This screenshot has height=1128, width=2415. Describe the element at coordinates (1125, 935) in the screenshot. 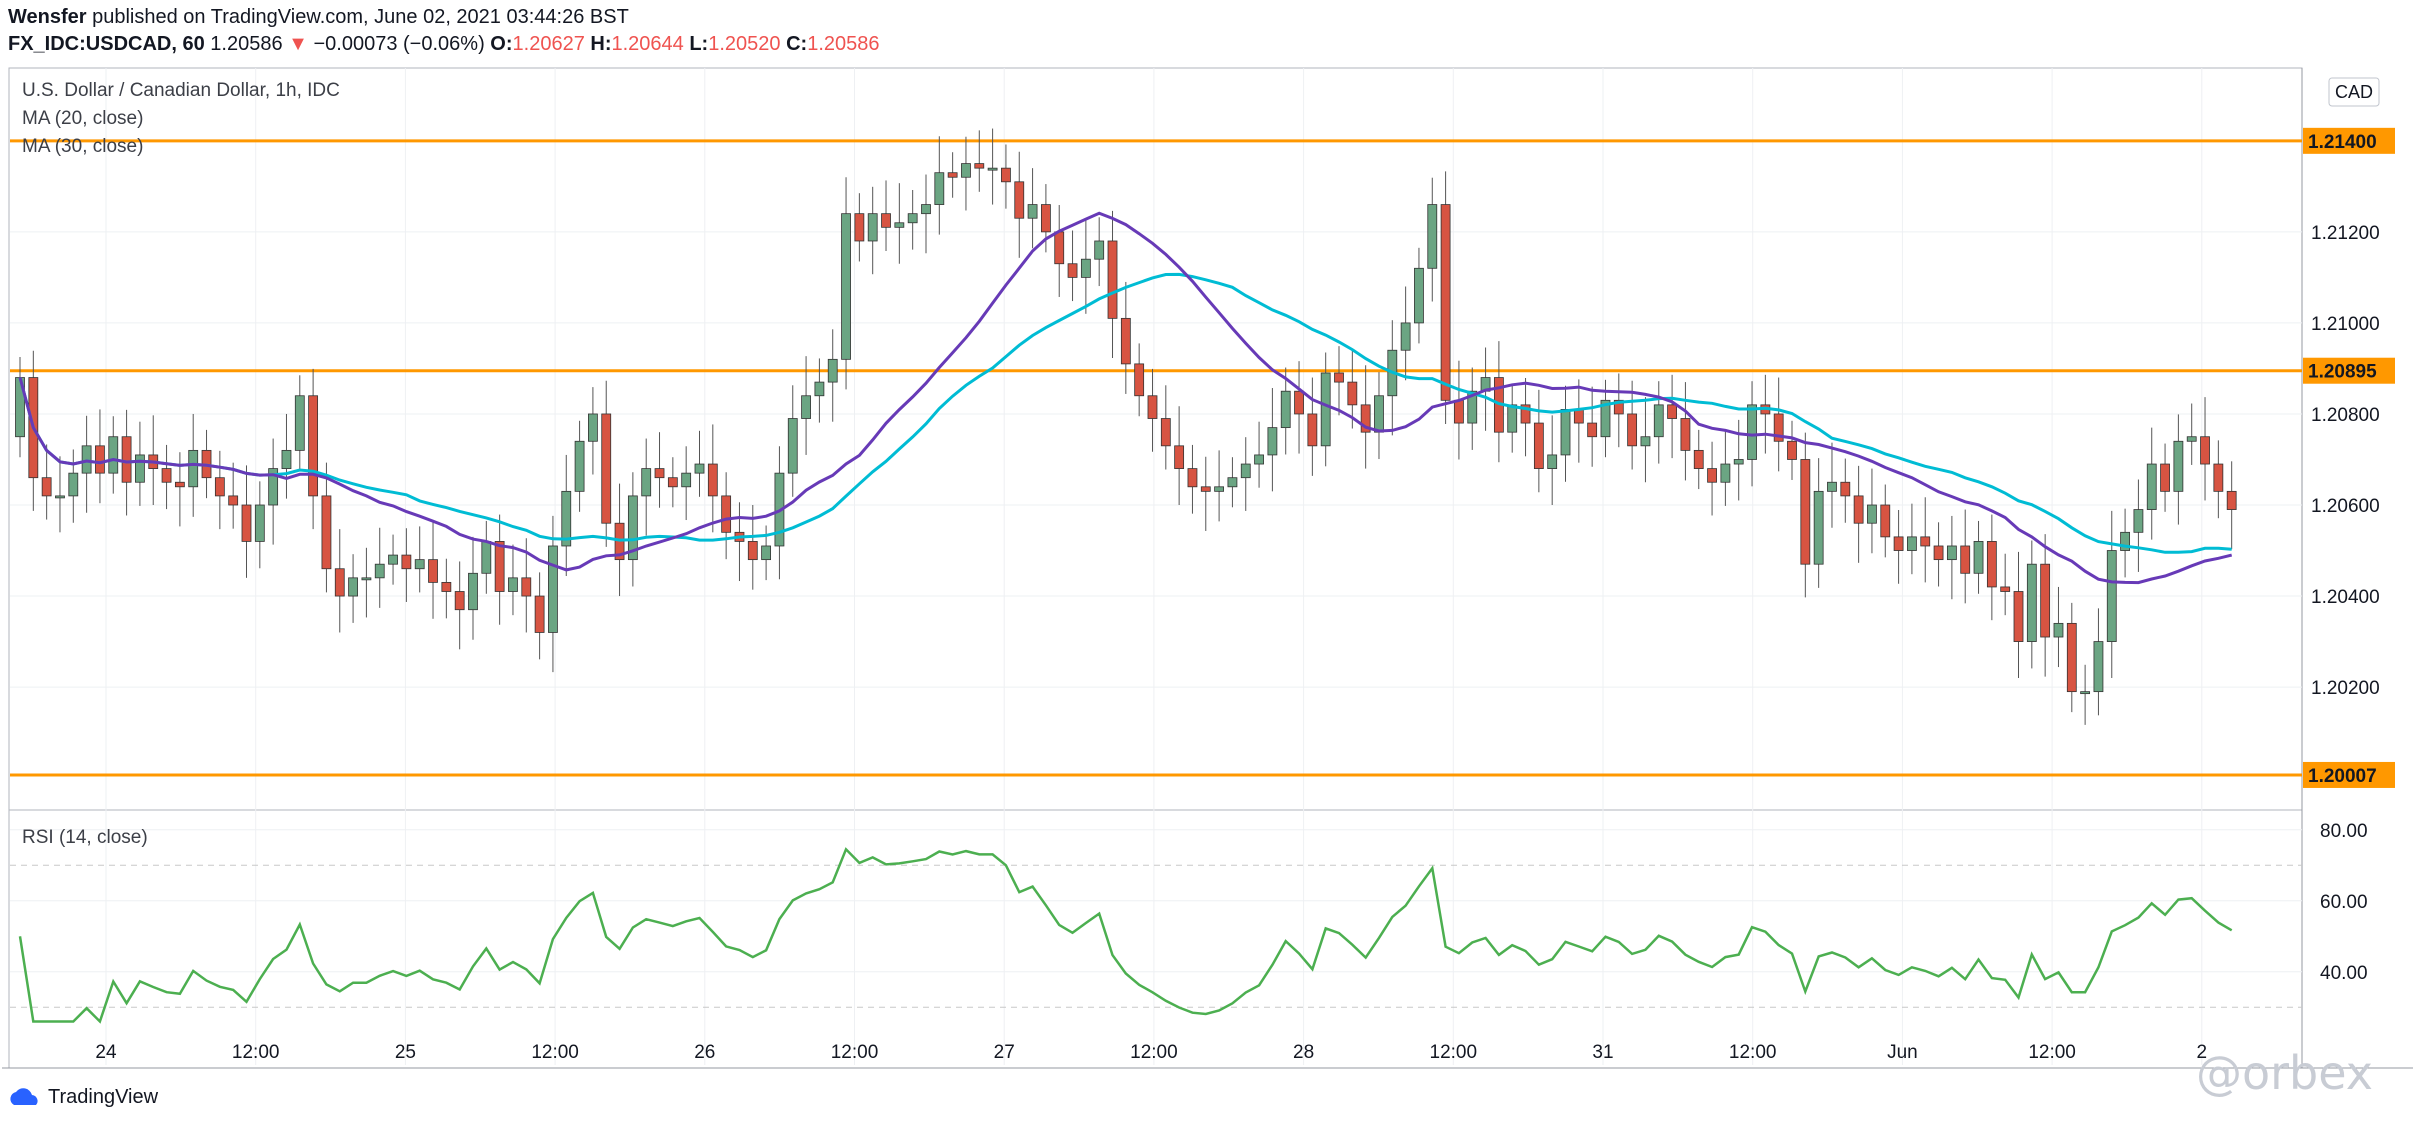

I see `rsi-line` at that location.